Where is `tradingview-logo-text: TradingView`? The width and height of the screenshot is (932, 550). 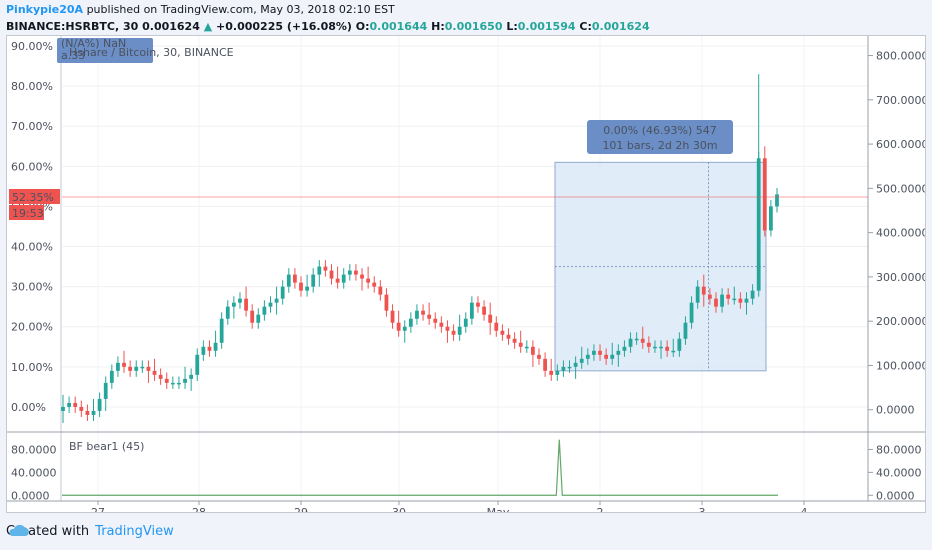 tradingview-logo-text: TradingView is located at coordinates (134, 531).